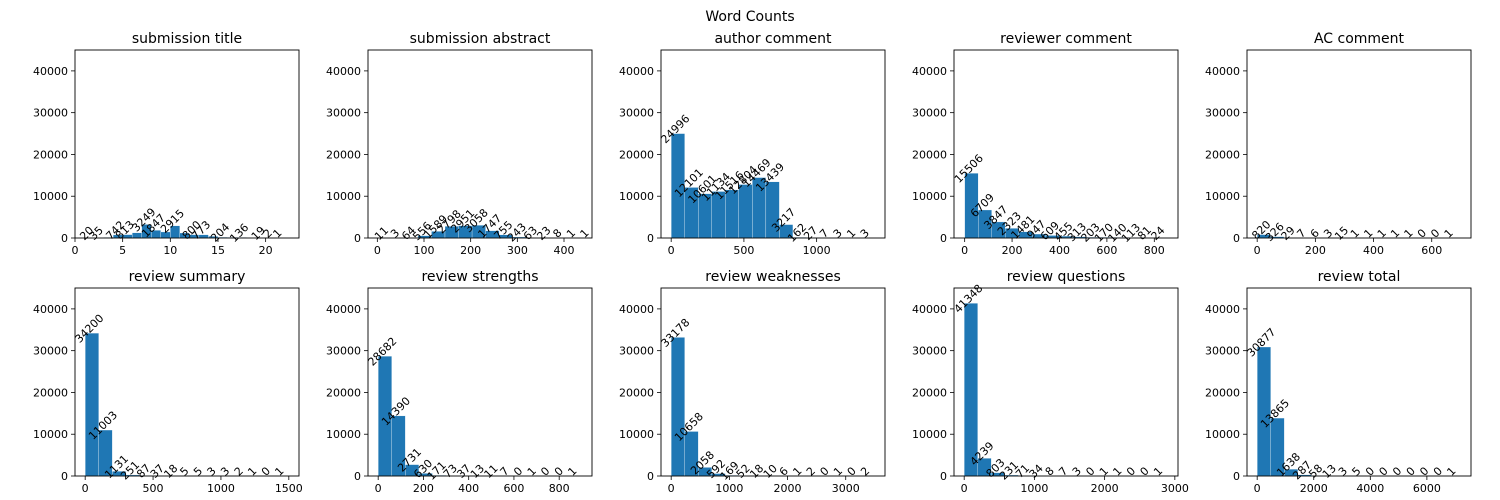  Describe the element at coordinates (424, 250) in the screenshot. I see `x-tick-label: 100` at that location.